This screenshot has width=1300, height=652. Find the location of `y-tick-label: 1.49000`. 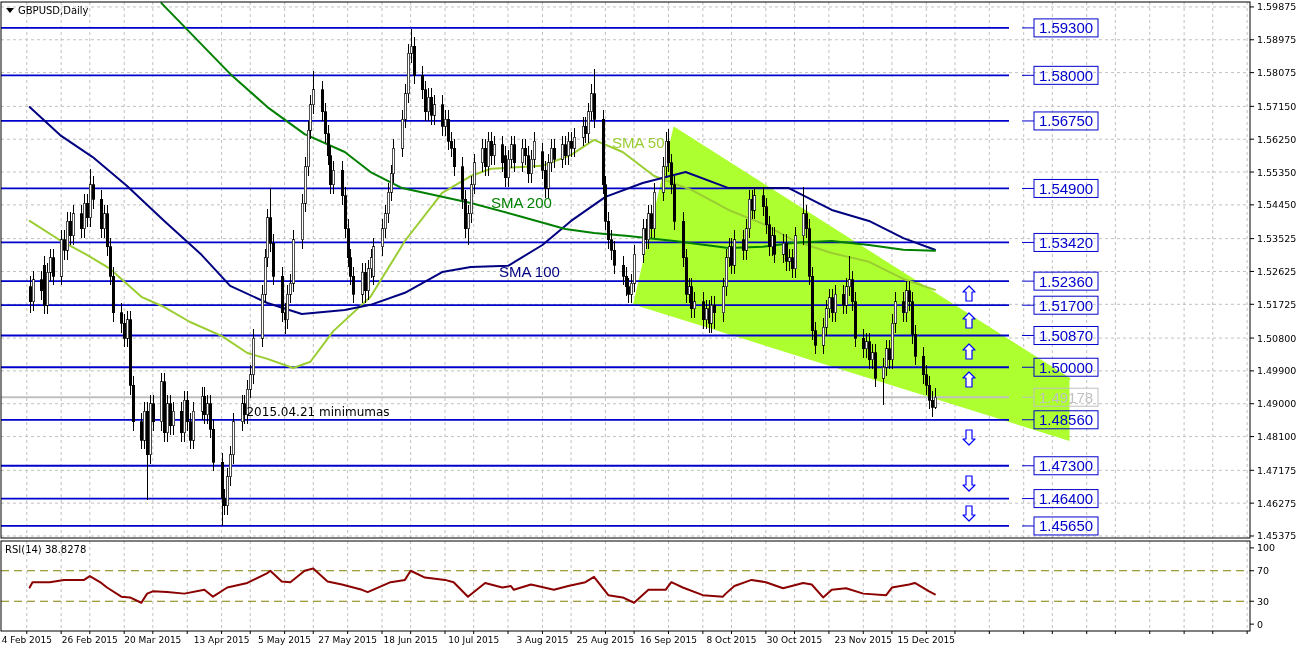

y-tick-label: 1.49000 is located at coordinates (1277, 404).